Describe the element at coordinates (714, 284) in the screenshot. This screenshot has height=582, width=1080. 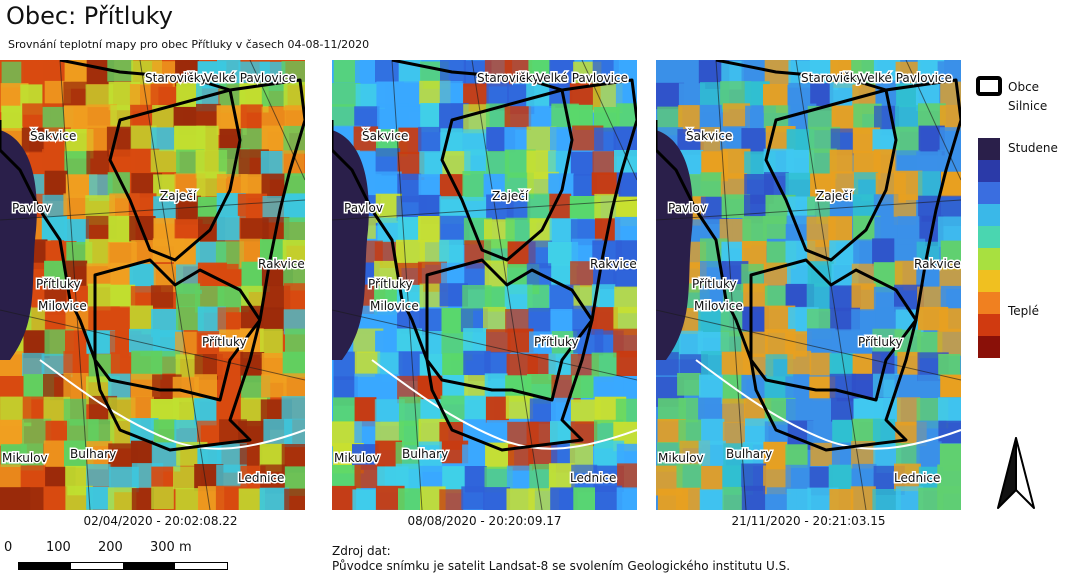
I see `map-place-label: Přítluky` at that location.